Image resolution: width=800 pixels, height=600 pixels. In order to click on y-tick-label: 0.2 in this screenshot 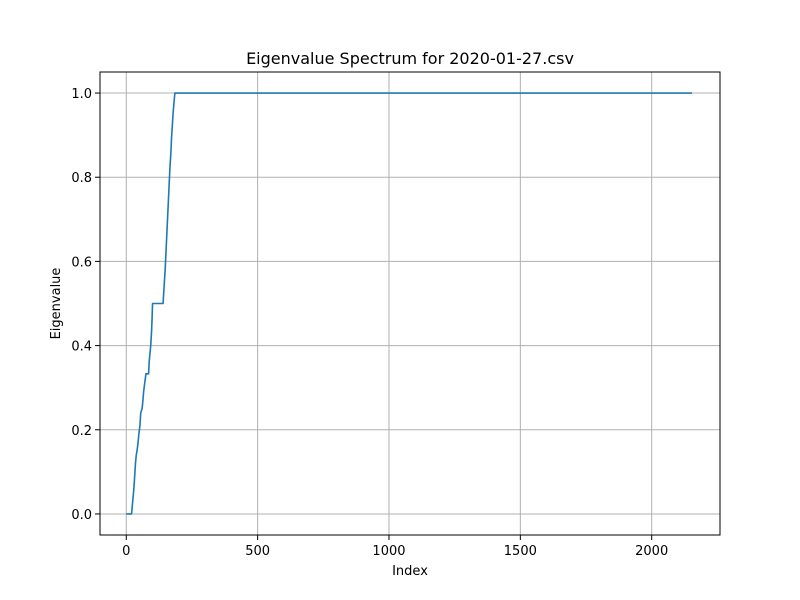, I will do `click(81, 431)`.